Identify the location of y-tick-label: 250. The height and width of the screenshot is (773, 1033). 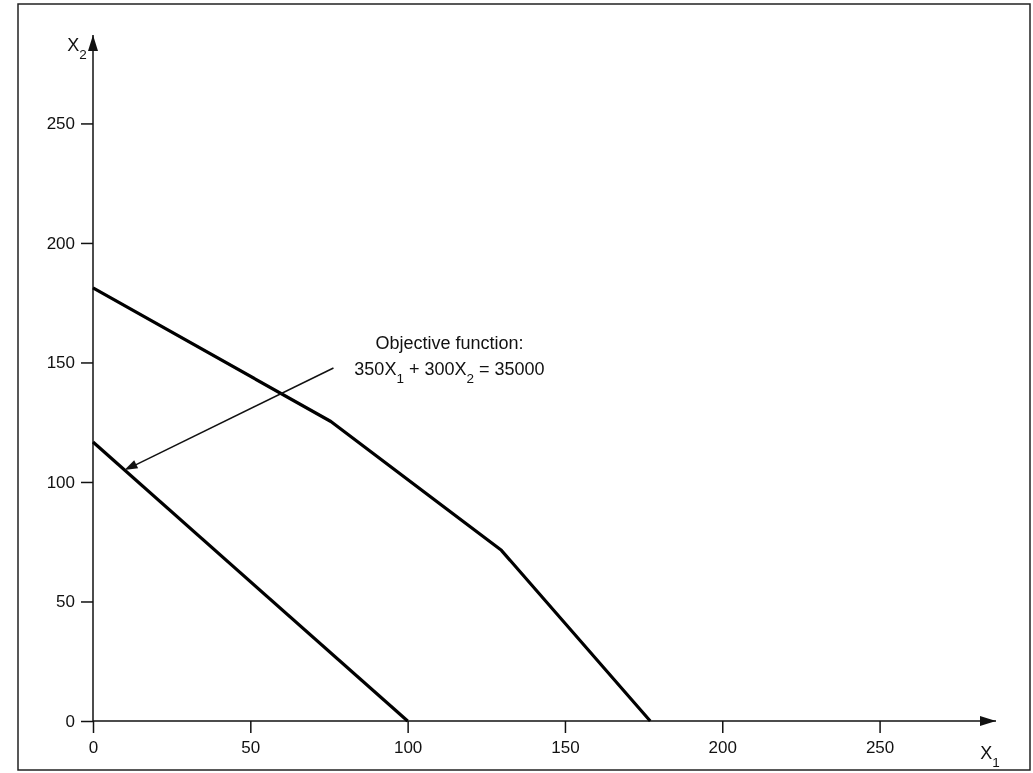
(60, 124).